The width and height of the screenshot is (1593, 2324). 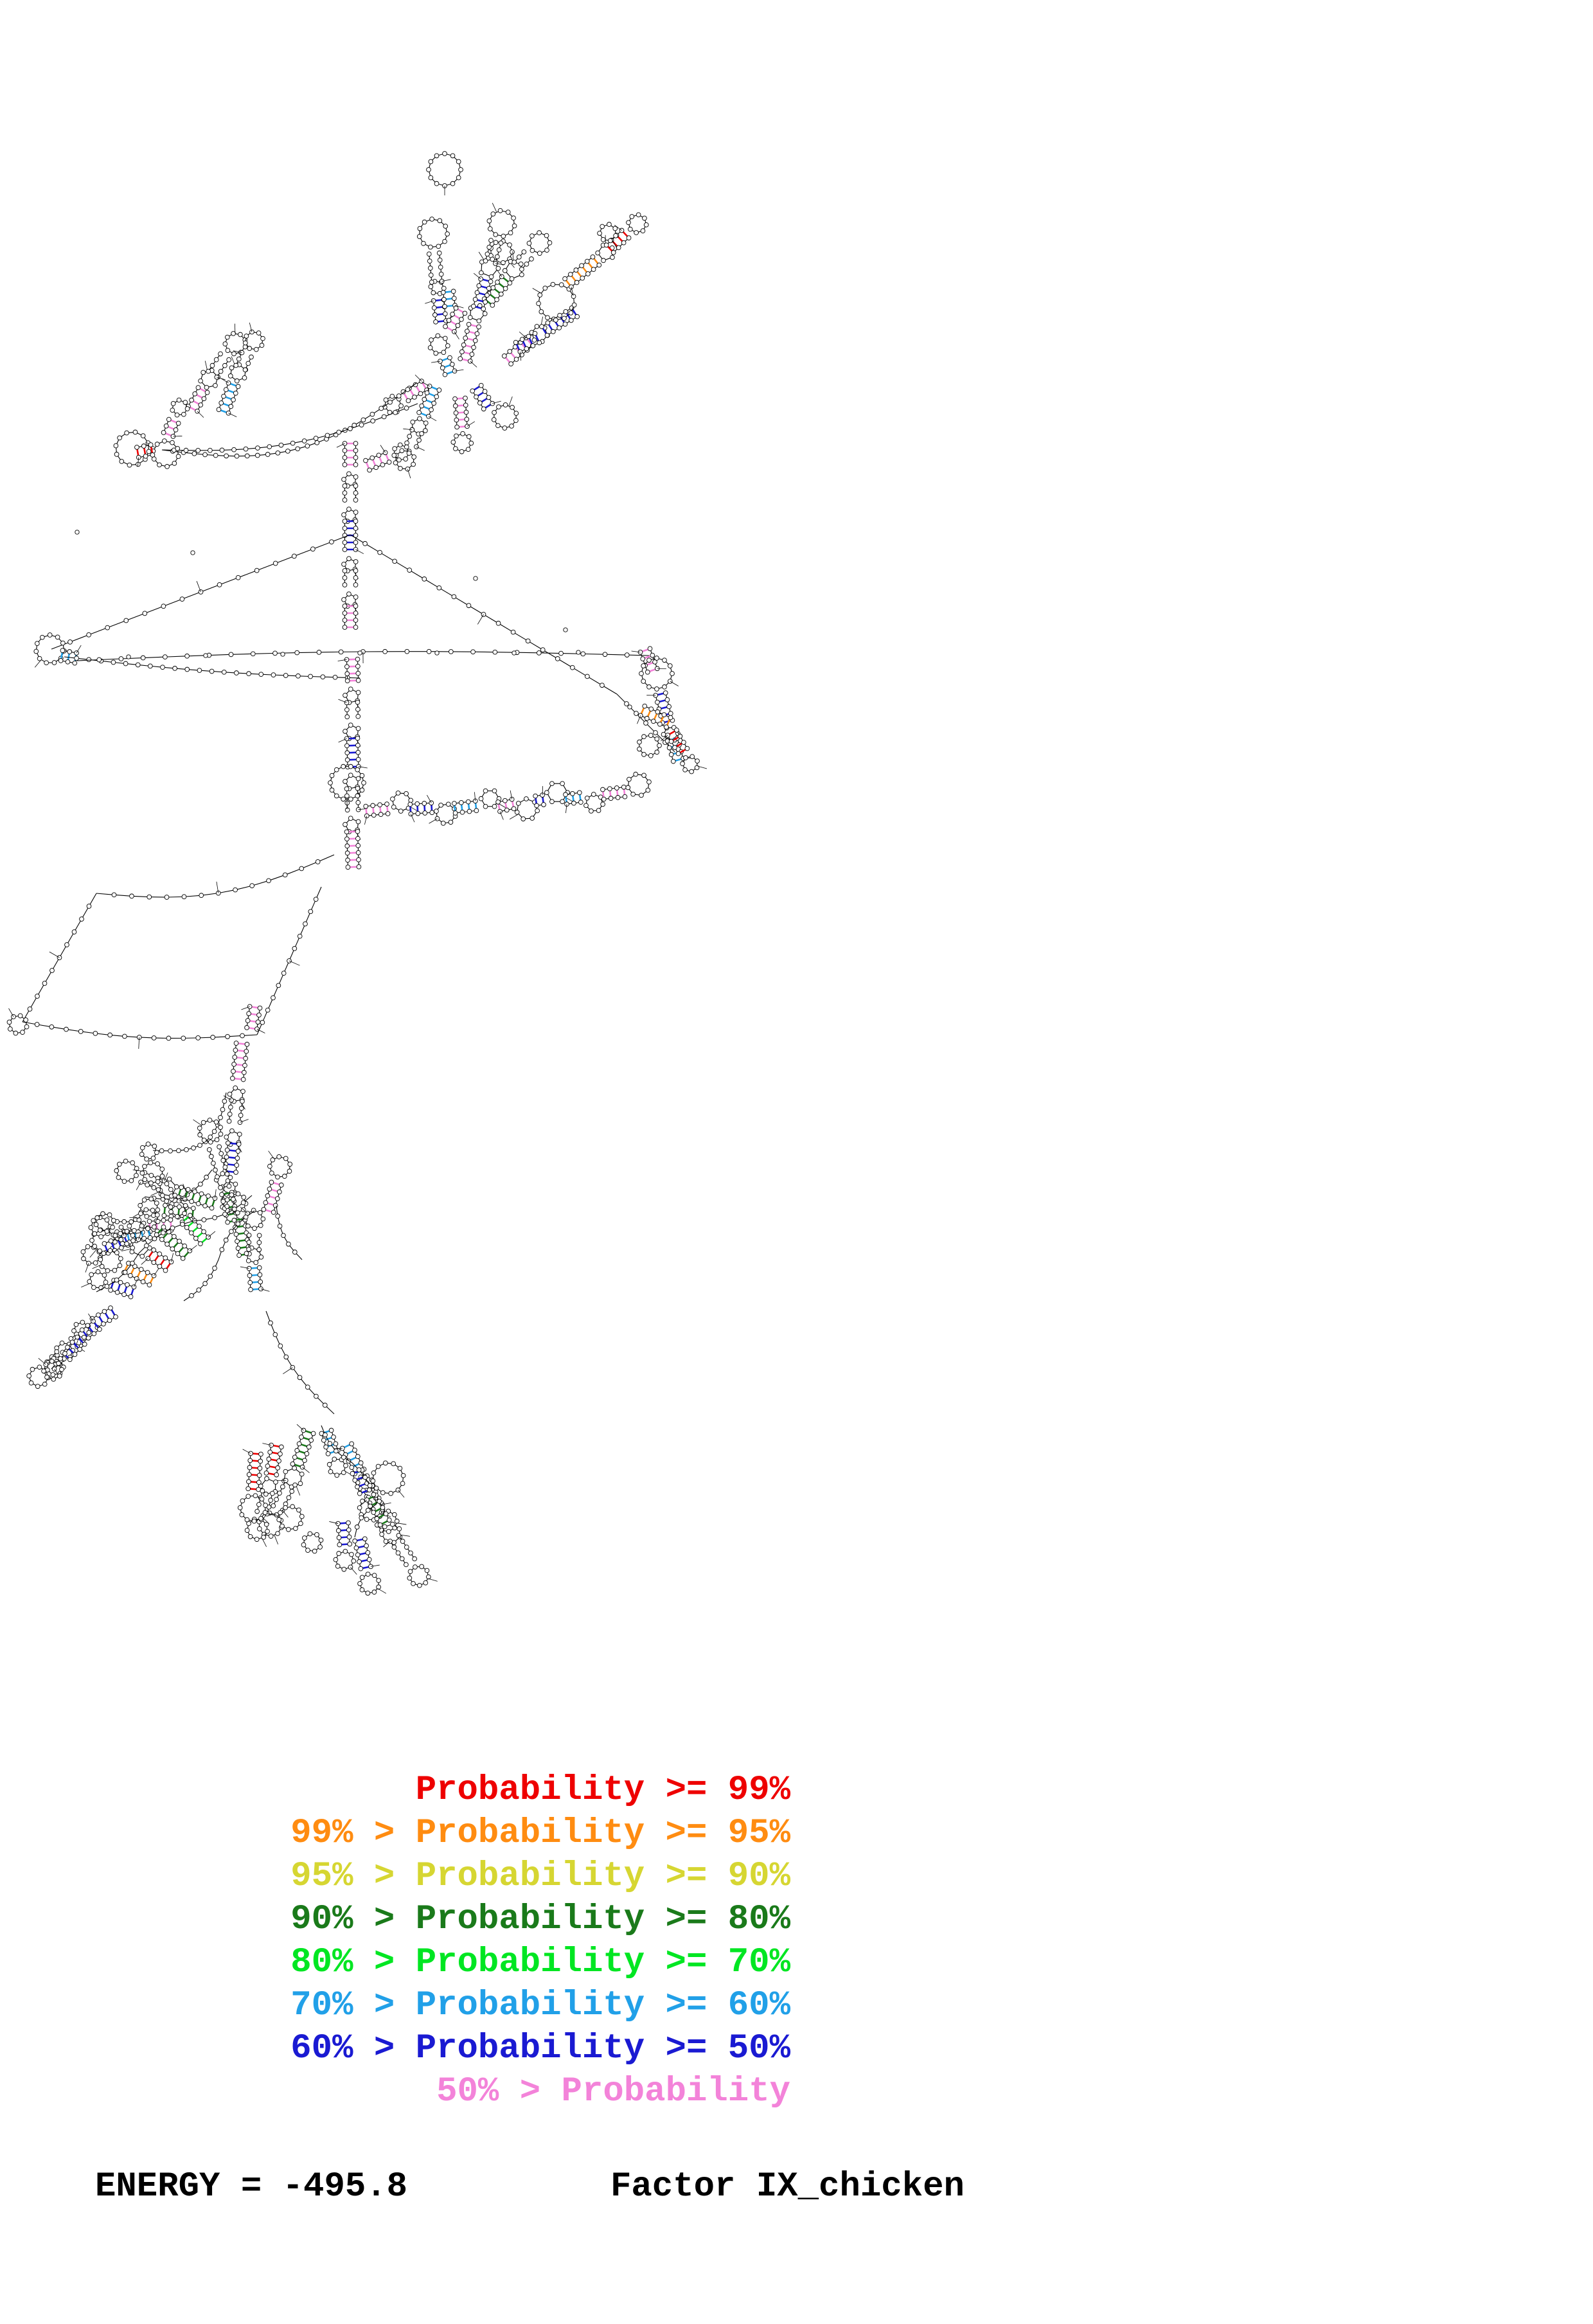 What do you see at coordinates (398, 2092) in the screenshot?
I see `legend-row-below: 50% > Probability` at bounding box center [398, 2092].